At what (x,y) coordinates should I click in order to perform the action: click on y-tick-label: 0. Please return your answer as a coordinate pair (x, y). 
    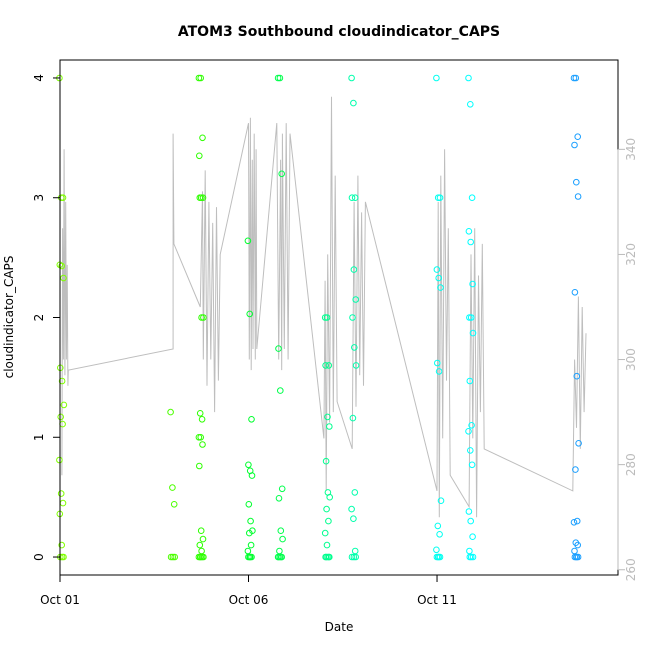
    Looking at the image, I should click on (39, 557).